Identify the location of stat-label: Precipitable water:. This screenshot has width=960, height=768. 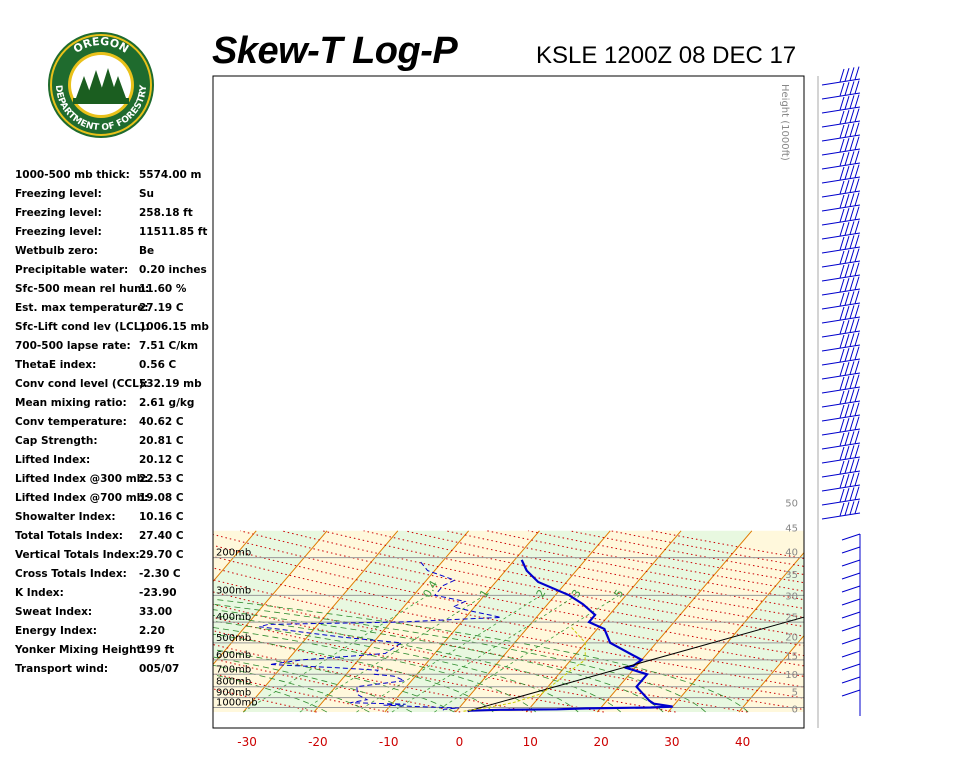
(72, 270).